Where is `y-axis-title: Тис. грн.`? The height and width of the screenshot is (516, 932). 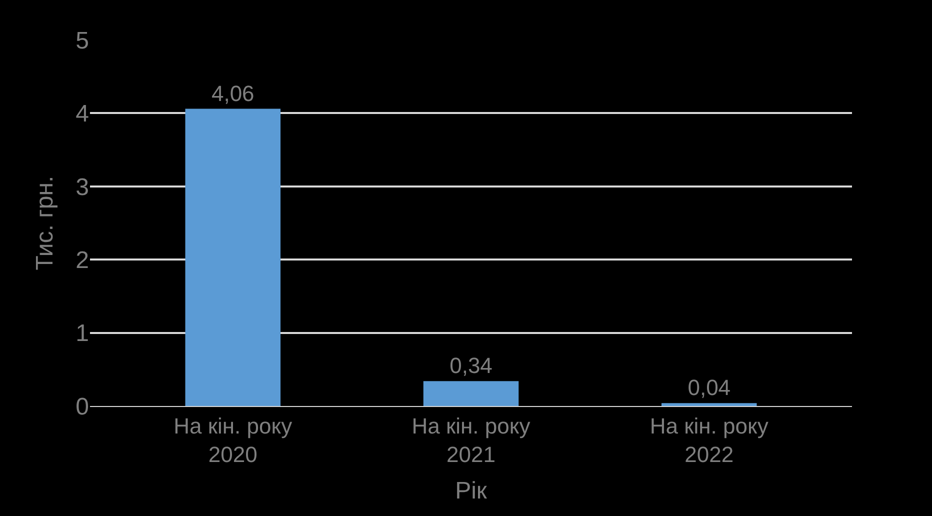 y-axis-title: Тис. грн. is located at coordinates (45, 223).